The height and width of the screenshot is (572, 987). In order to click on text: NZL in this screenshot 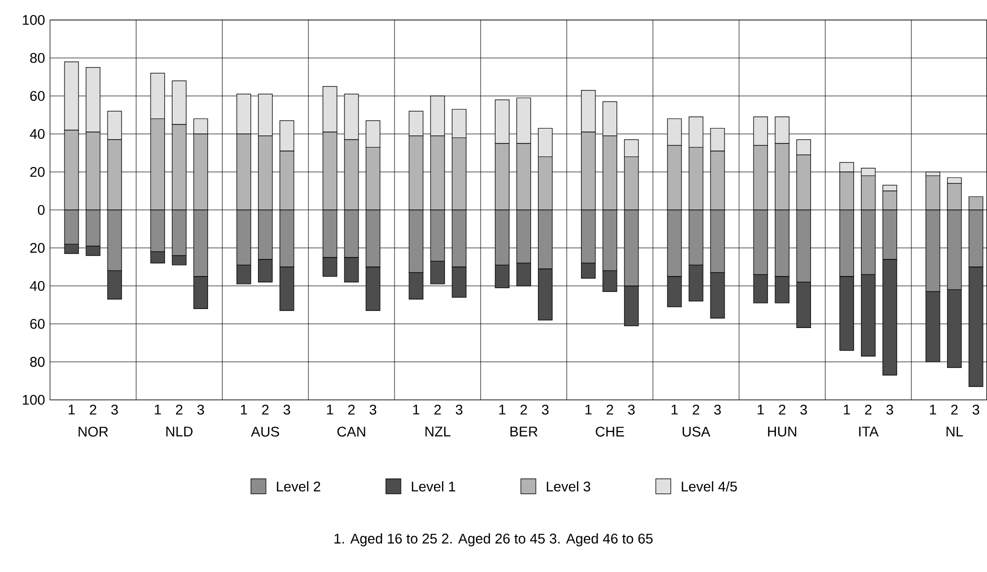, I will do `click(438, 431)`.